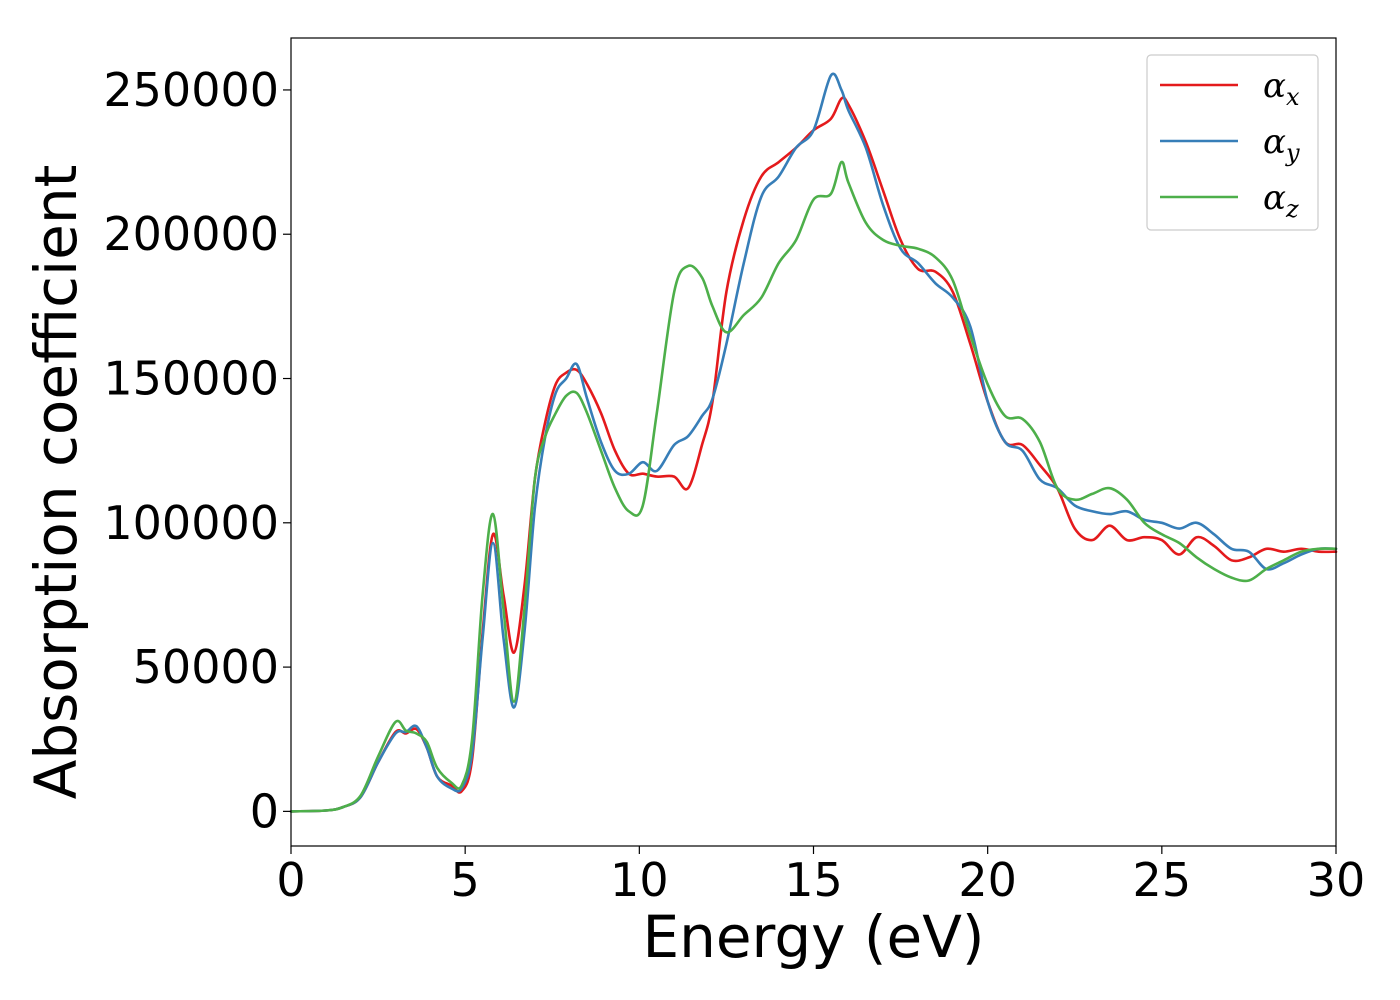  What do you see at coordinates (191, 379) in the screenshot?
I see `y-tick-label: 150000` at bounding box center [191, 379].